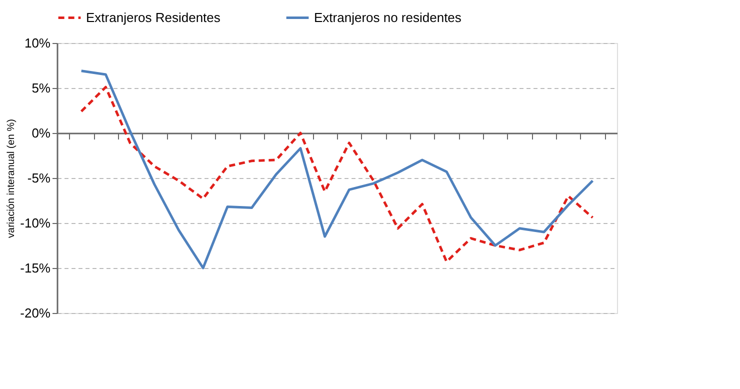 Image resolution: width=740 pixels, height=389 pixels. Describe the element at coordinates (35, 313) in the screenshot. I see `y-tick-label: -20%` at that location.